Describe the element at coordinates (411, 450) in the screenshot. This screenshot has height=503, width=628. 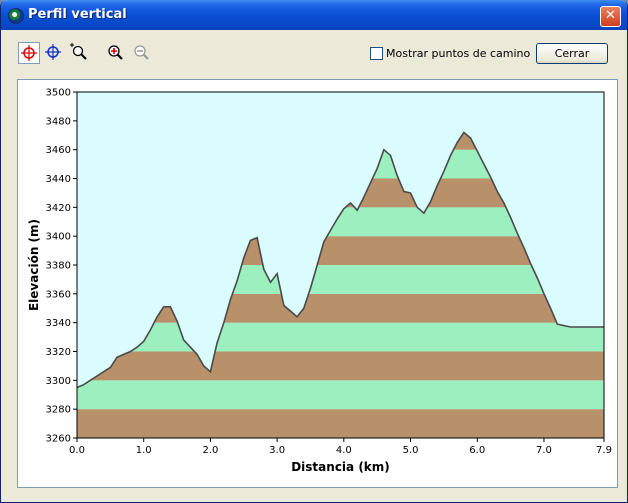
I see `x-tick-label: 5.0` at that location.